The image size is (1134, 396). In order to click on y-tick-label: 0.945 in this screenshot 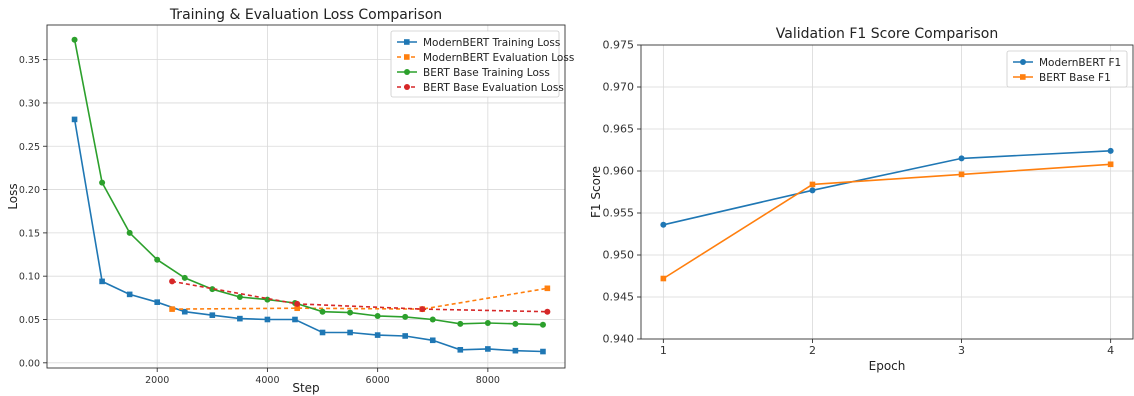, I will do `click(619, 297)`.